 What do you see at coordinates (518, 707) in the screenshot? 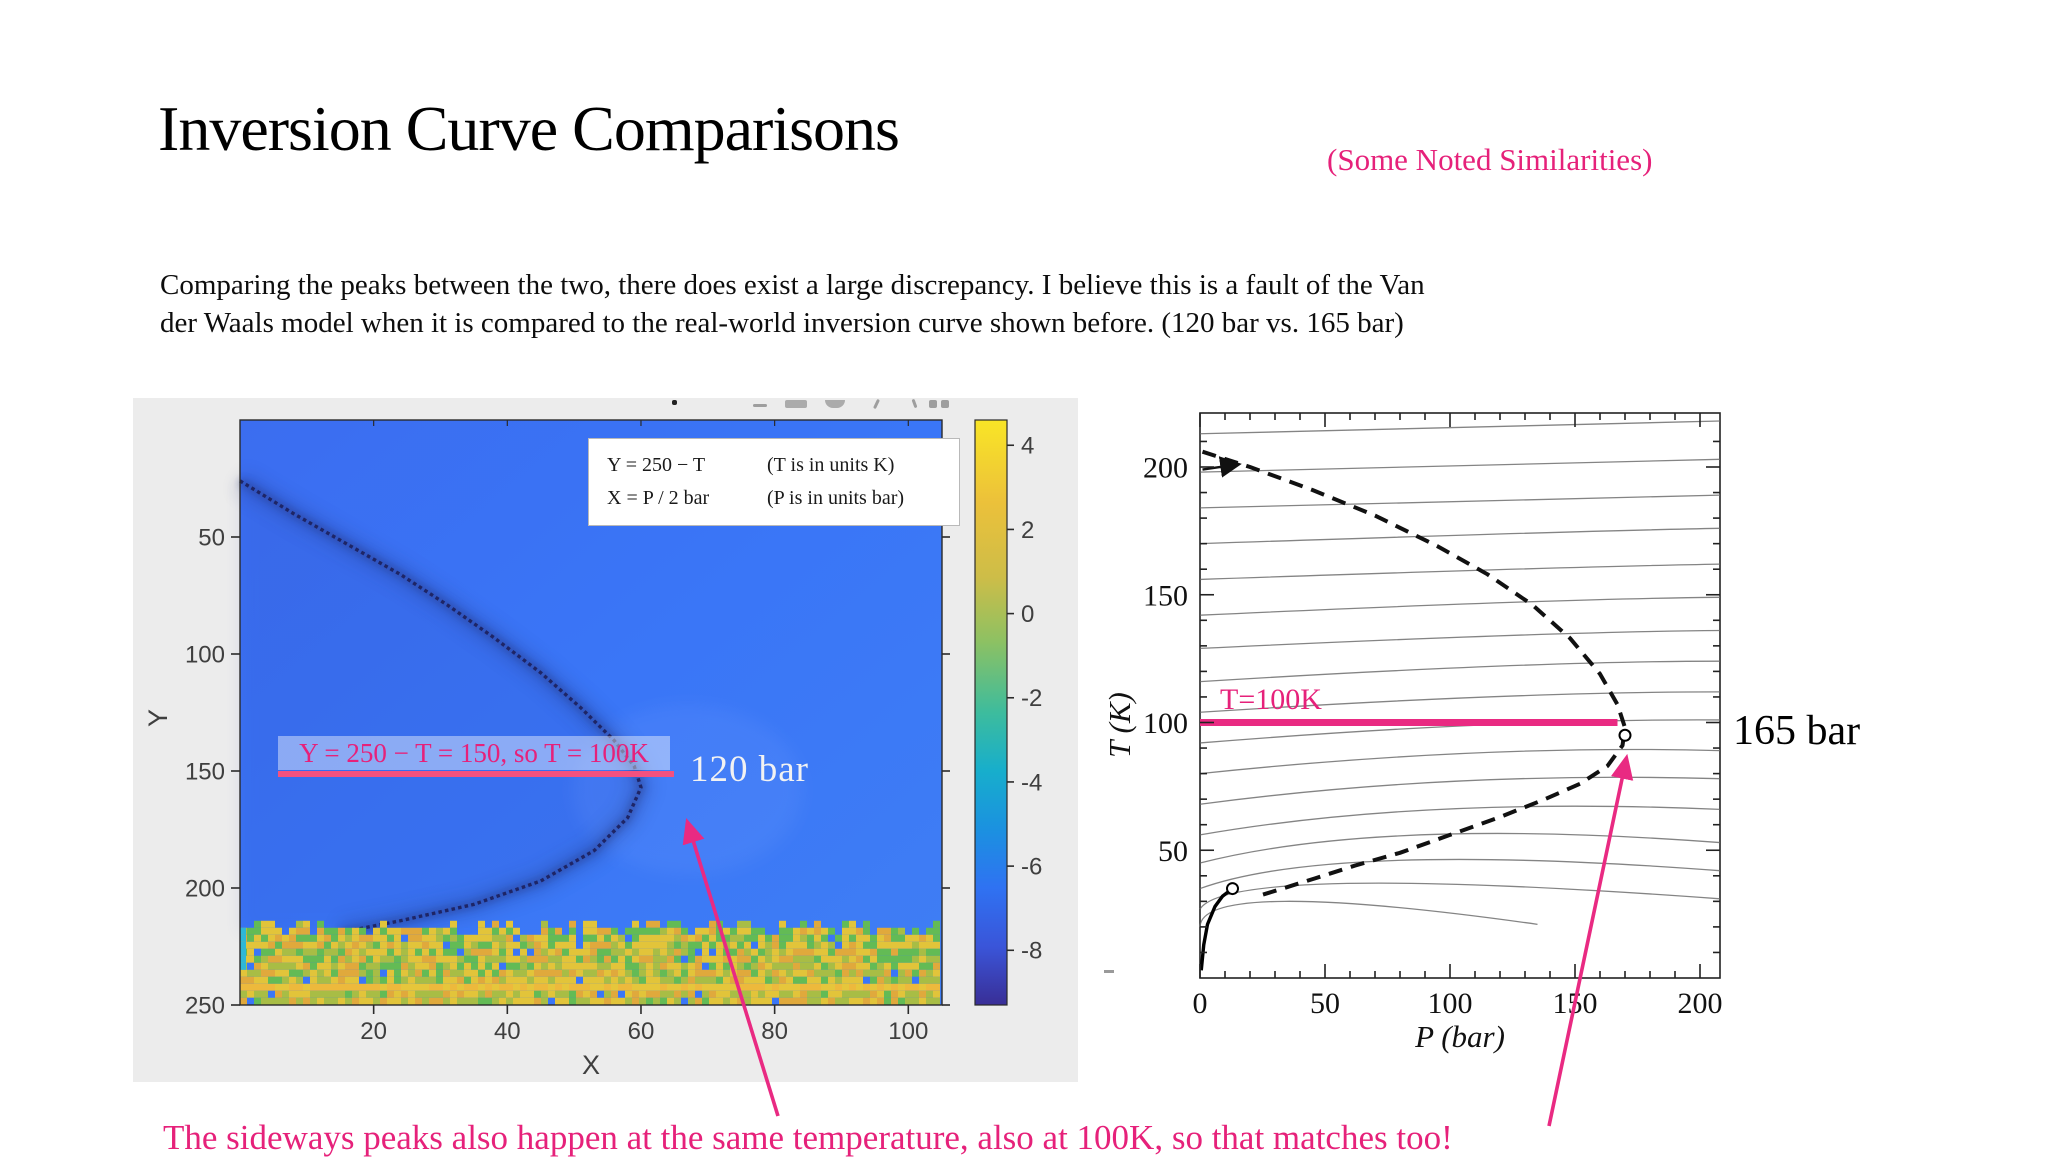
I see `inversion-curve-heatmap` at bounding box center [518, 707].